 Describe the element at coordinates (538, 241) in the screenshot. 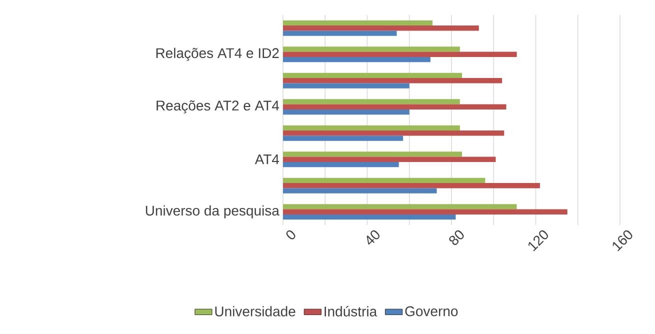

I see `x-tick-label: 120` at that location.